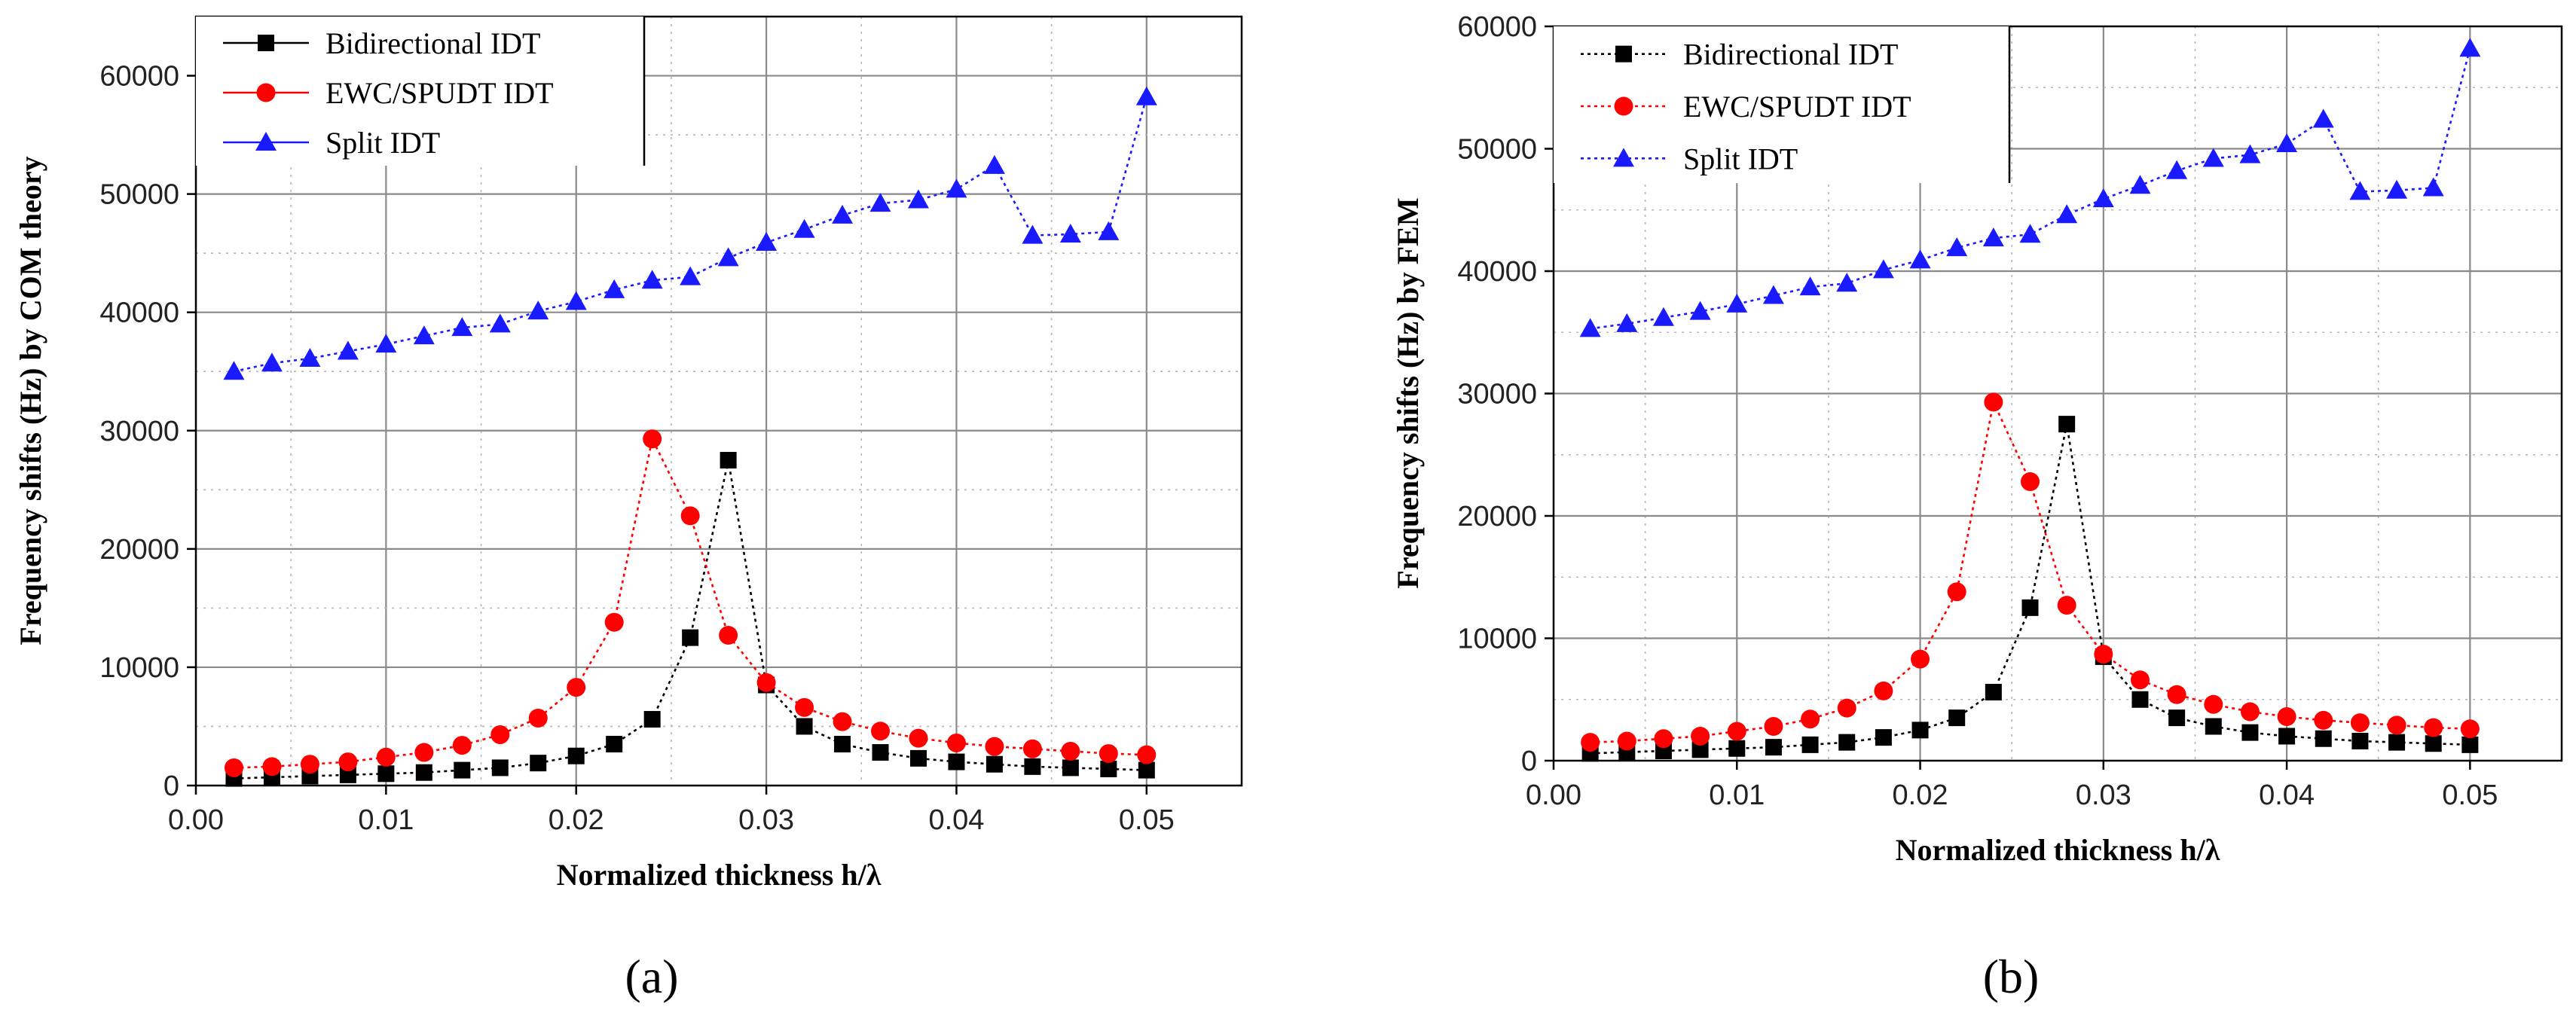 This screenshot has height=1016, width=2576. I want to click on x-tick-label: 0.02, so click(1921, 796).